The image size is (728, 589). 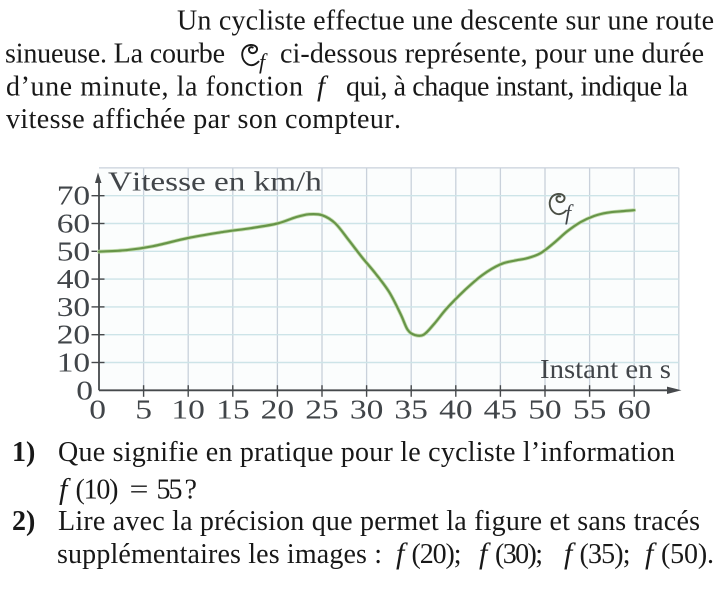 What do you see at coordinates (605, 370) in the screenshot?
I see `svg-text: Instant en s` at bounding box center [605, 370].